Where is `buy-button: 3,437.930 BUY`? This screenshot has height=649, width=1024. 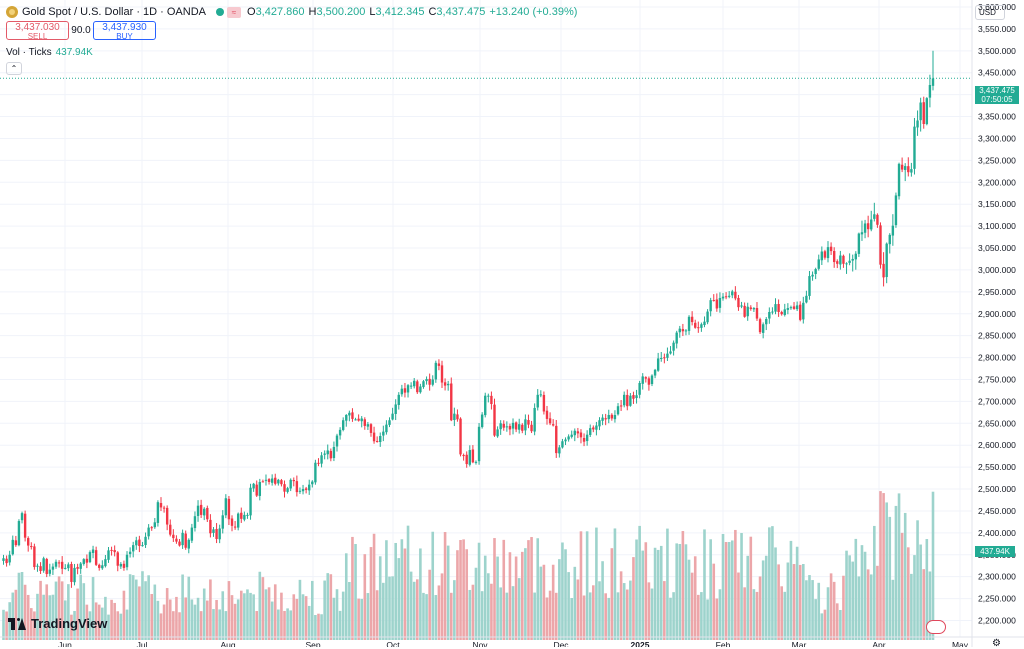 buy-button: 3,437.930 BUY is located at coordinates (124, 31).